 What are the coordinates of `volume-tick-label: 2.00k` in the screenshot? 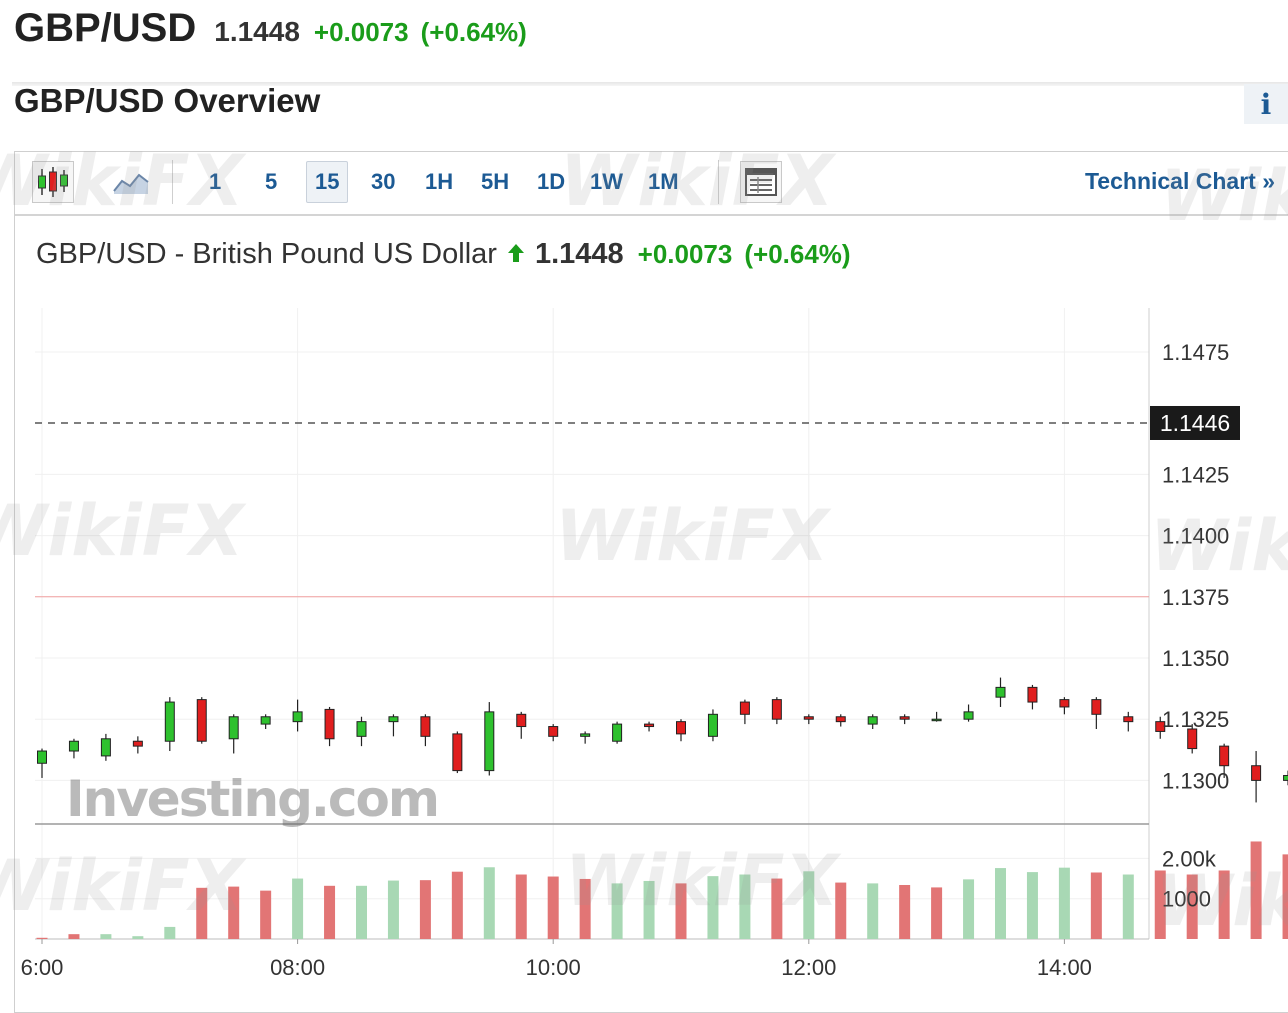 It's located at (1189, 858).